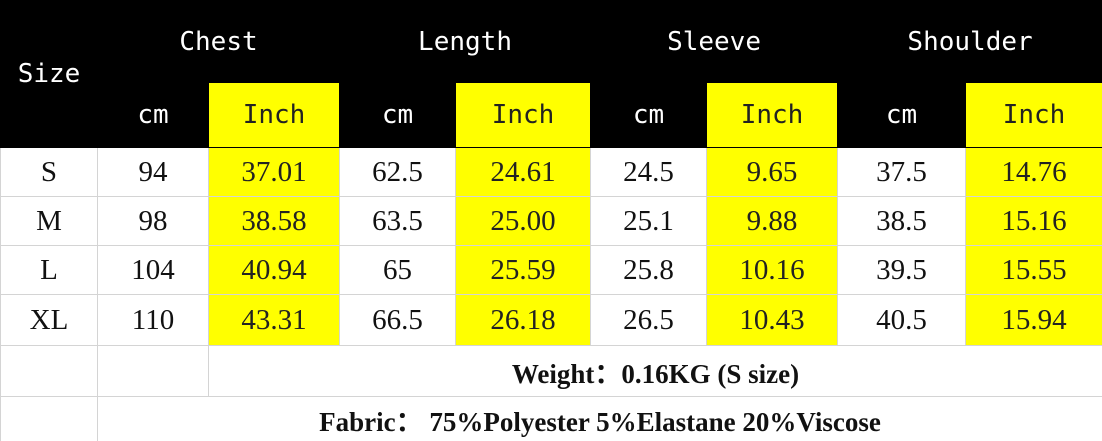 Image resolution: width=1102 pixels, height=441 pixels. Describe the element at coordinates (772, 320) in the screenshot. I see `value-cell: 10.43` at that location.